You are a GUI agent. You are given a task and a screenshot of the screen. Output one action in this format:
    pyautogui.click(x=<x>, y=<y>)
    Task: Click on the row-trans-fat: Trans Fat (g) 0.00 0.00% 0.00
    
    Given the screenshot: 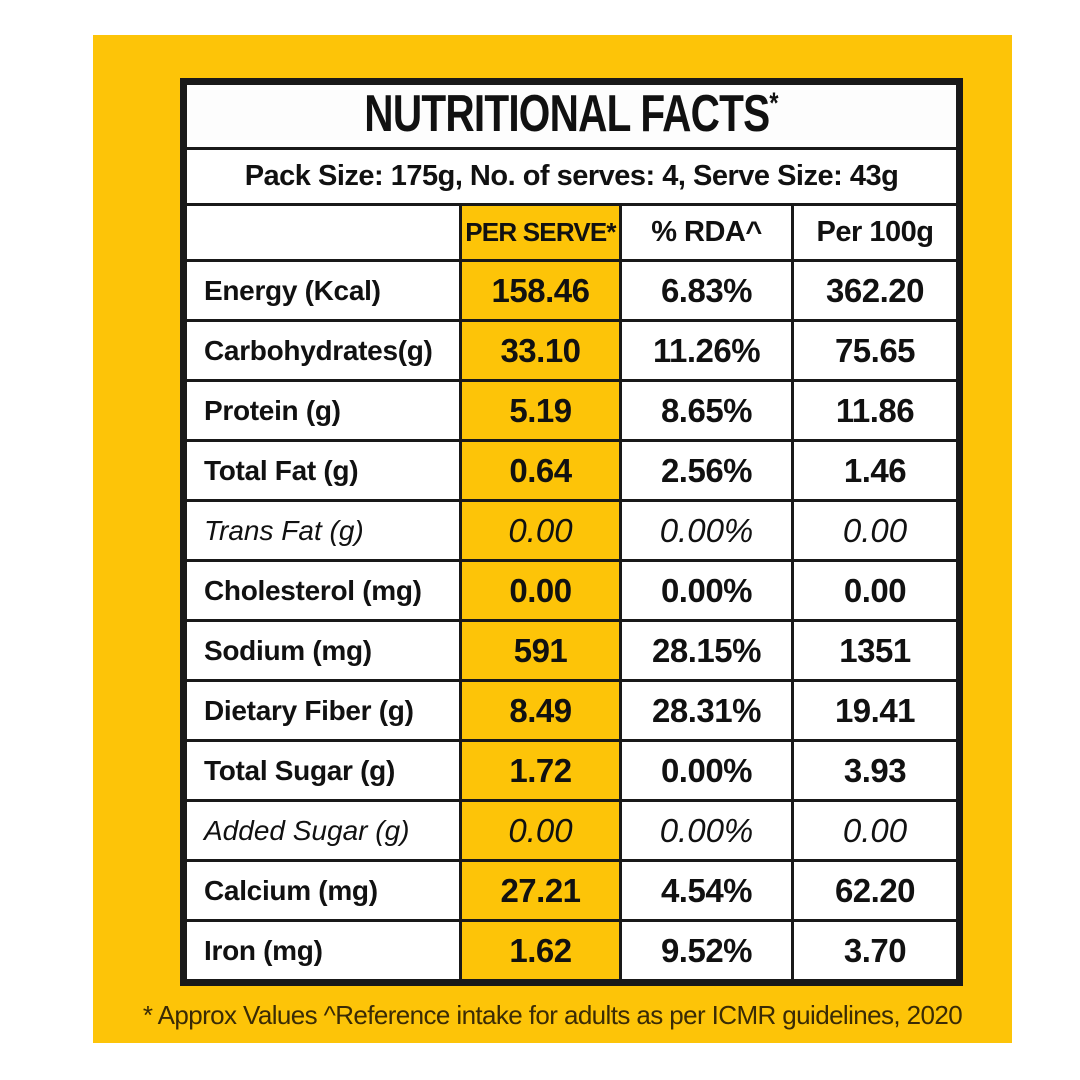 What is the action you would take?
    pyautogui.click(x=571, y=529)
    